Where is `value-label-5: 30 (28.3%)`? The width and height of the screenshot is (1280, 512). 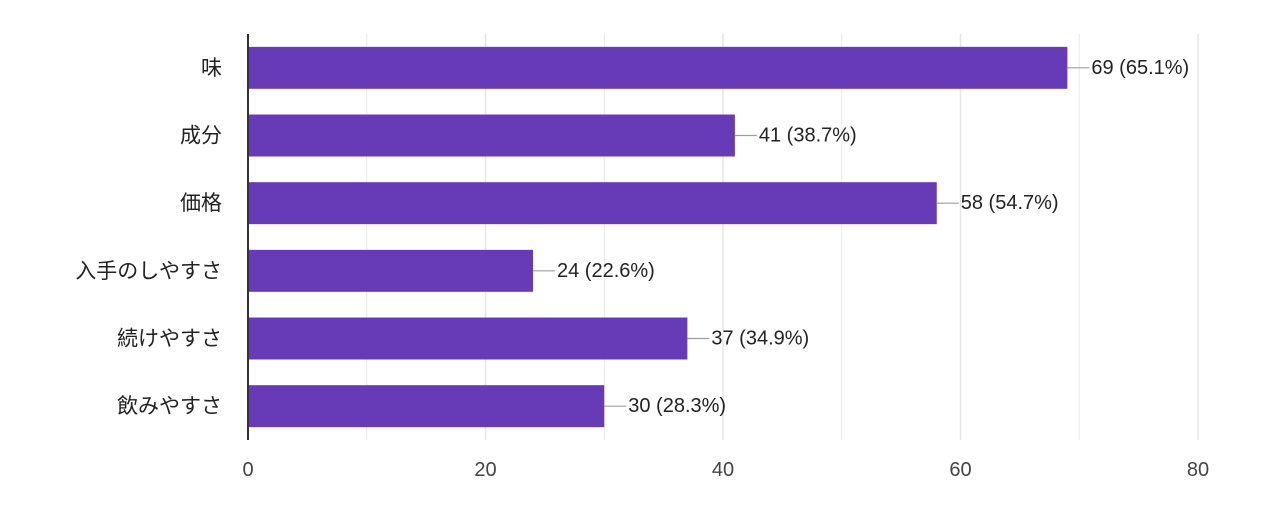 value-label-5: 30 (28.3%) is located at coordinates (677, 406).